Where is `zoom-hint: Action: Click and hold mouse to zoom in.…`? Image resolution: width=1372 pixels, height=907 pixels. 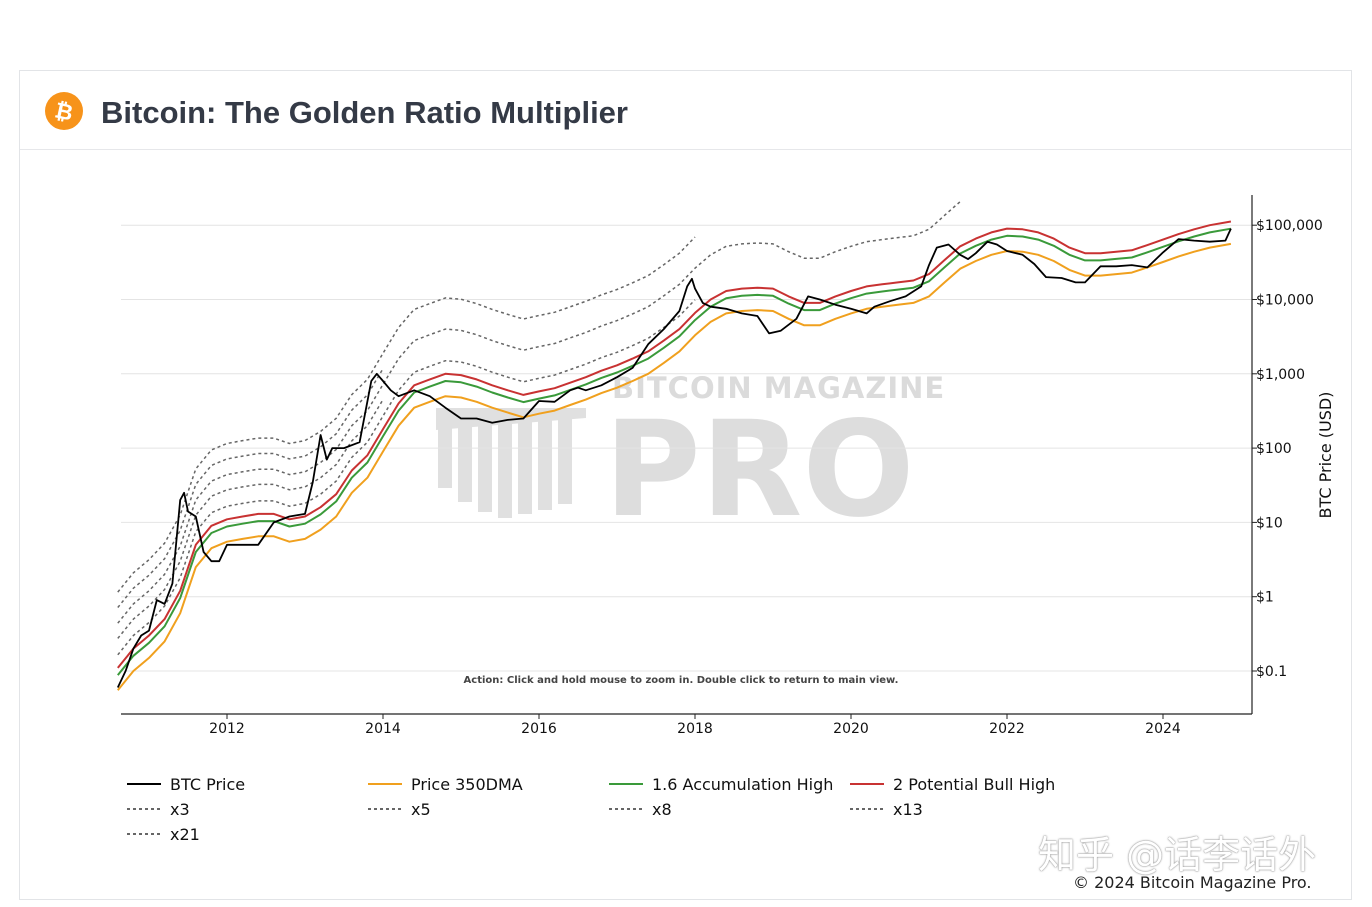 zoom-hint: Action: Click and hold mouse to zoom in.… is located at coordinates (681, 680).